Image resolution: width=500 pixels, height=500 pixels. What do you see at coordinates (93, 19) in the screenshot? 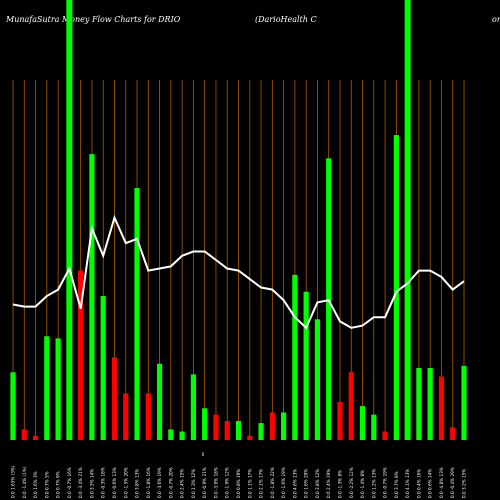
I see `chart-title: MunafaSutra Money Flow Charts for DRIO` at bounding box center [93, 19].